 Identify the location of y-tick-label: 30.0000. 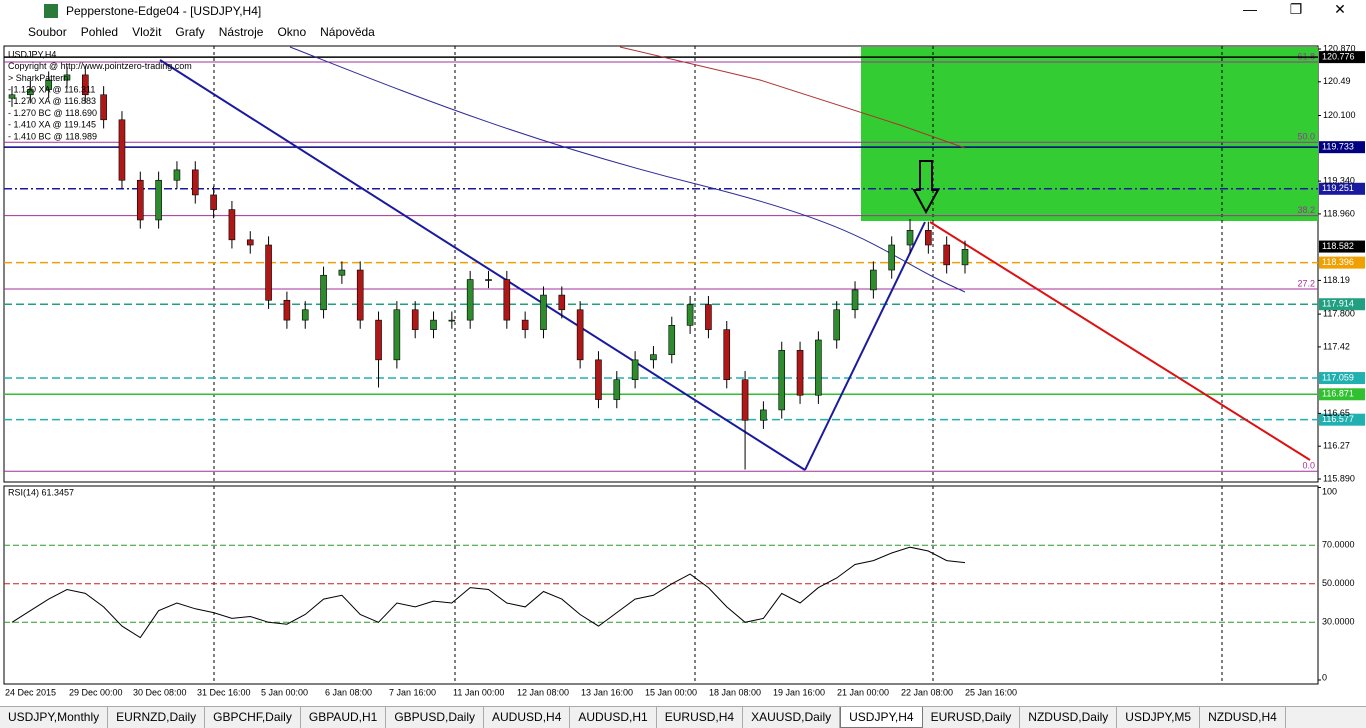
(1338, 622).